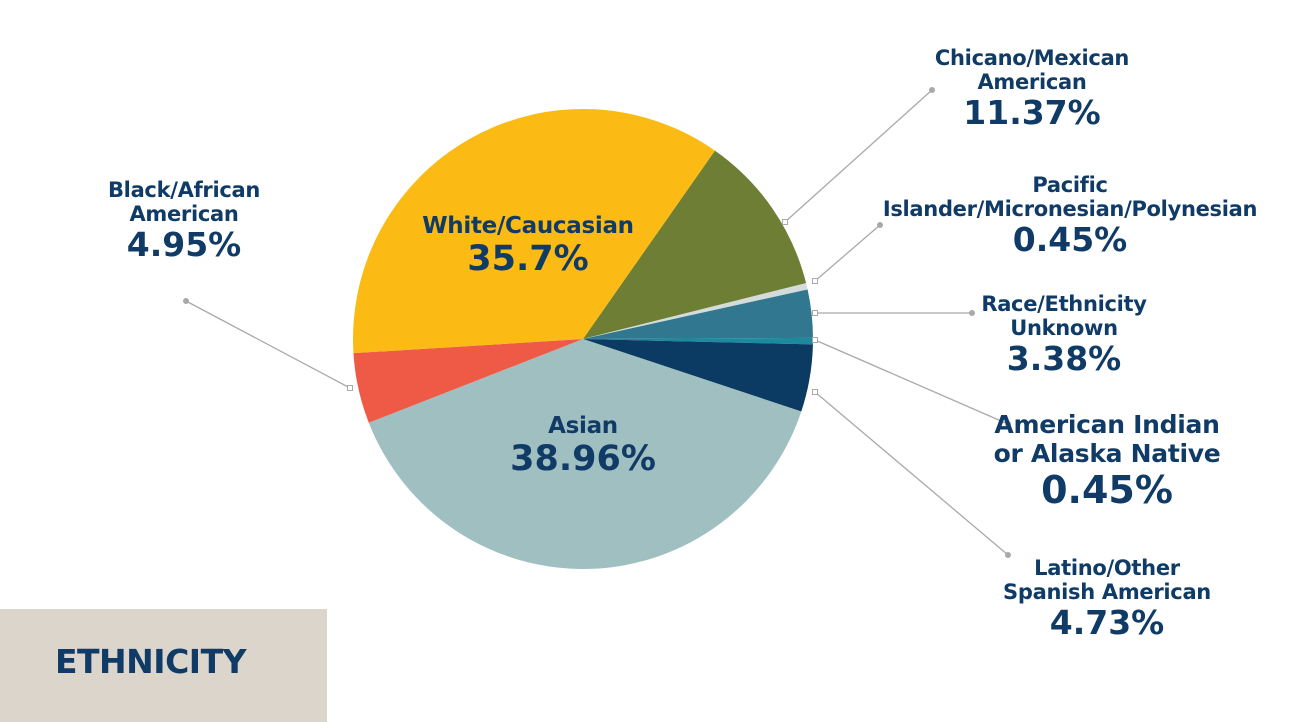 This screenshot has height=722, width=1300. I want to click on value-label: 4.95%, so click(184, 245).